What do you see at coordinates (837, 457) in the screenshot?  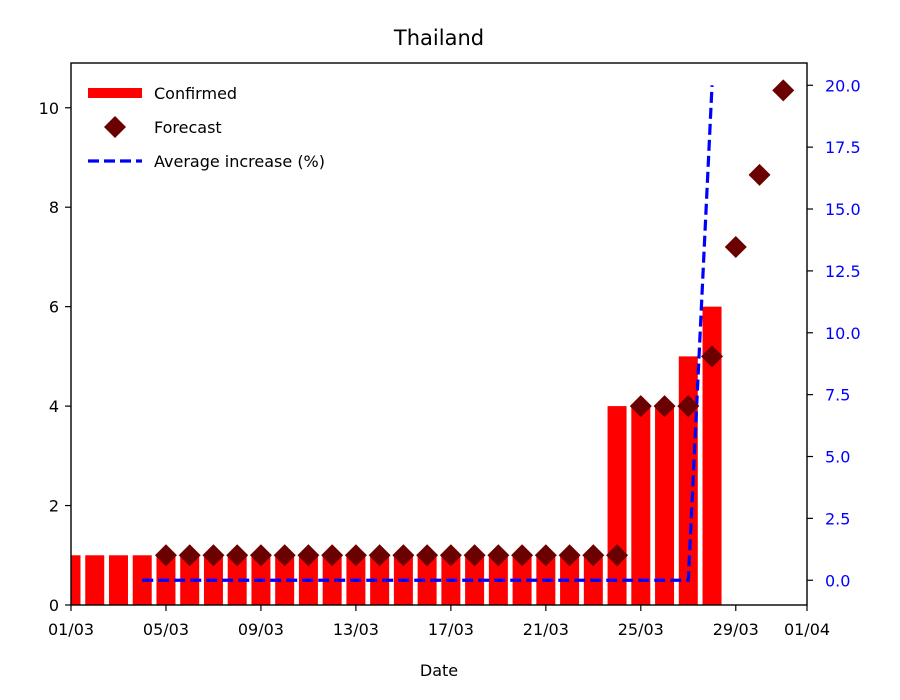 I see `y2-tick-label: 5.0` at bounding box center [837, 457].